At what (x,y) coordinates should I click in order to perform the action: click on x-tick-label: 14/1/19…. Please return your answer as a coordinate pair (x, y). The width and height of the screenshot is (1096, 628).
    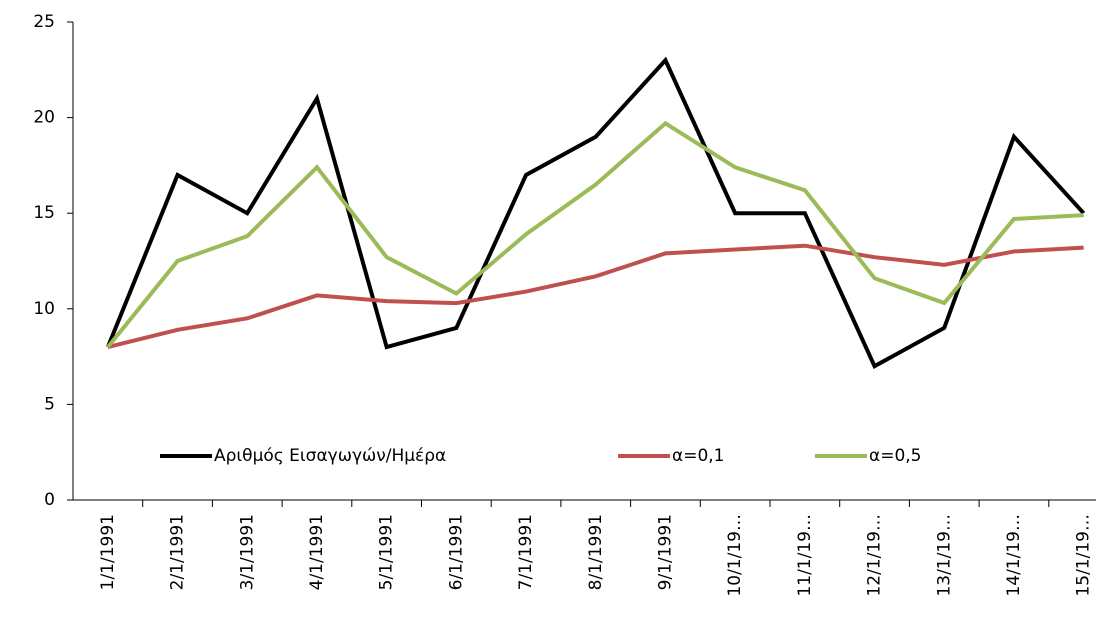
    Looking at the image, I should click on (1014, 555).